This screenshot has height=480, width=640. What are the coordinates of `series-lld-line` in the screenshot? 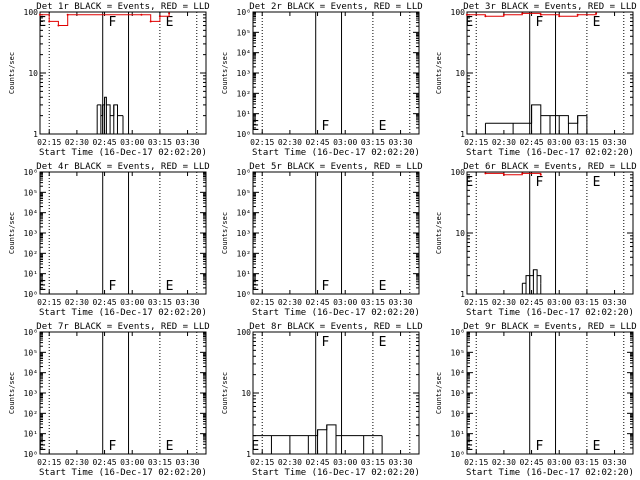 It's located at (105, 19).